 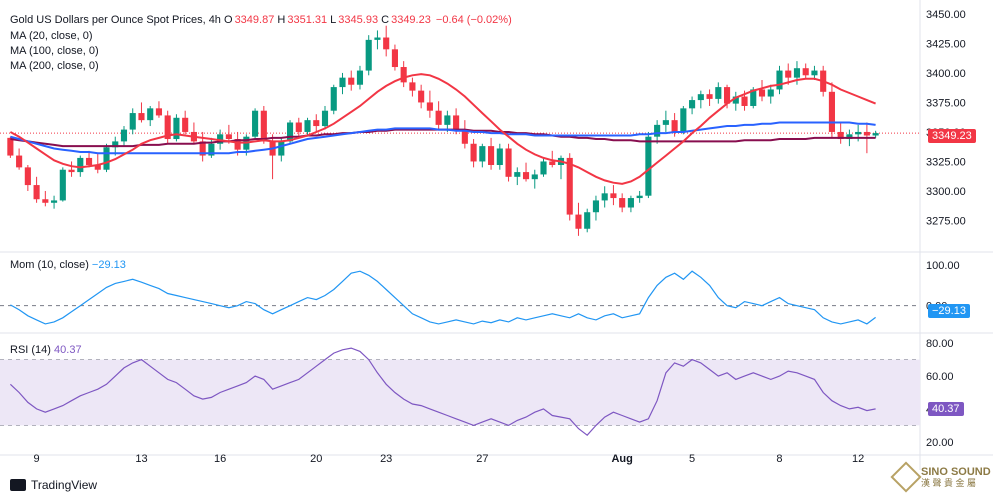 What do you see at coordinates (51, 36) in the screenshot?
I see `legend-ma20: MA (20, close, 0)` at bounding box center [51, 36].